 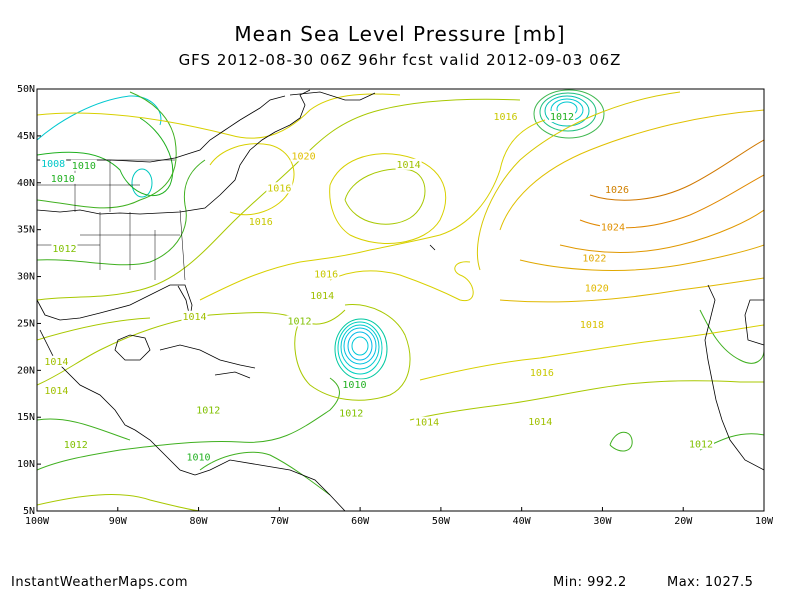 I want to click on lon-tick-label: 80W, so click(x=199, y=521).